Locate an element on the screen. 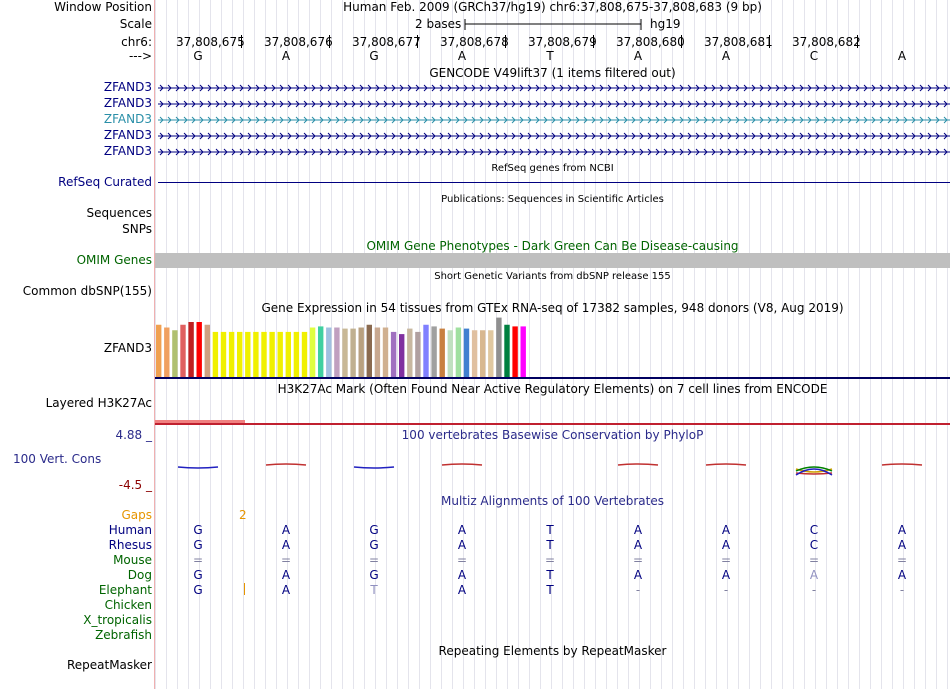  species-label: Chicken is located at coordinates (128, 605).